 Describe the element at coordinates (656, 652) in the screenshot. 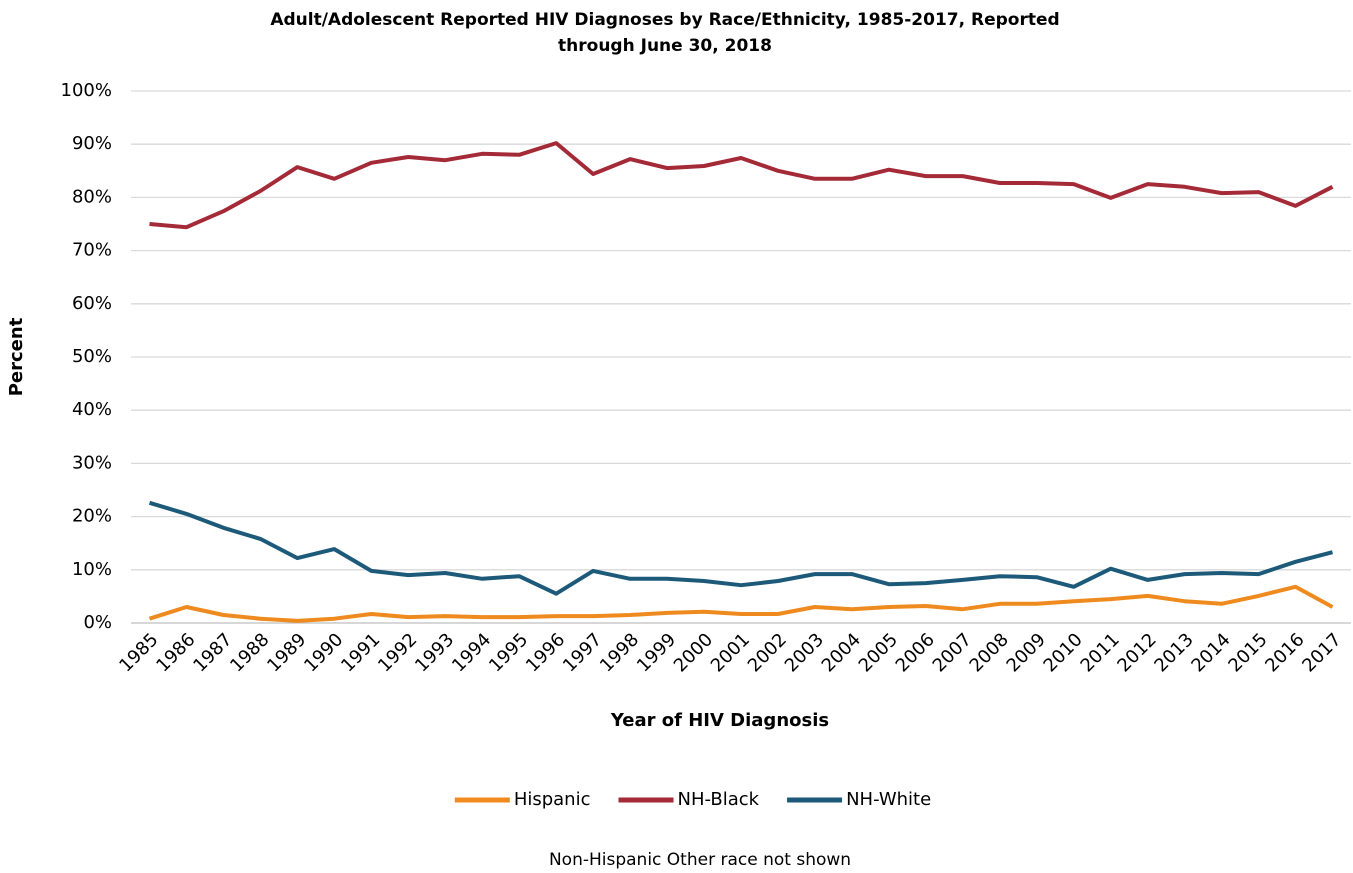

I see `x-tick-label: 1999` at that location.